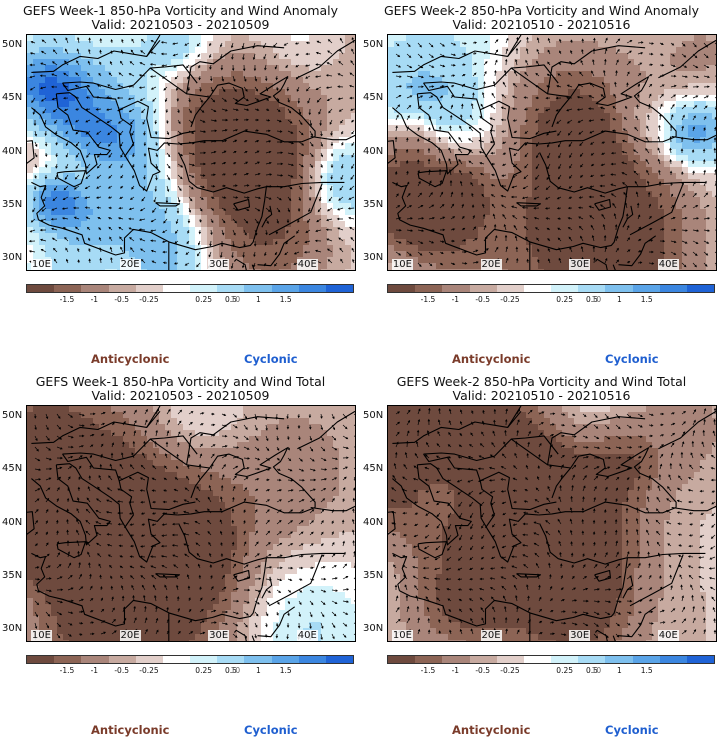 The width and height of the screenshot is (722, 742). I want to click on panel-subtitle: Valid: 20210510 - 20210516, so click(541, 24).